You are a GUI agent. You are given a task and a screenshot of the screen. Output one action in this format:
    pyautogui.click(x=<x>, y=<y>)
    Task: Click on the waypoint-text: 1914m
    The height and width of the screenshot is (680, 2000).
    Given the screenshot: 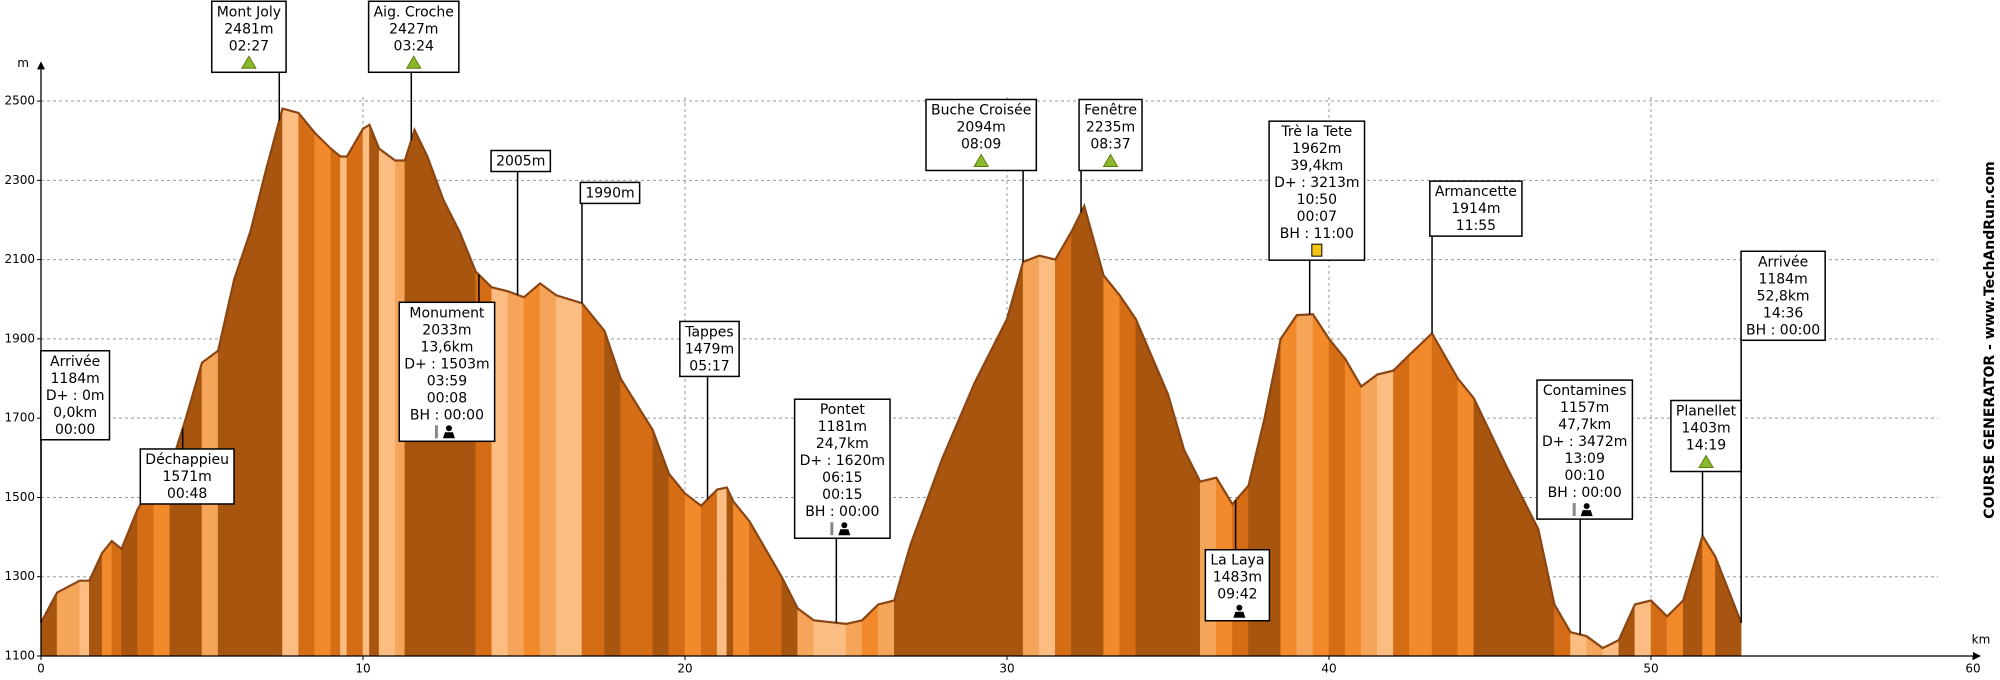 What is the action you would take?
    pyautogui.click(x=1475, y=209)
    